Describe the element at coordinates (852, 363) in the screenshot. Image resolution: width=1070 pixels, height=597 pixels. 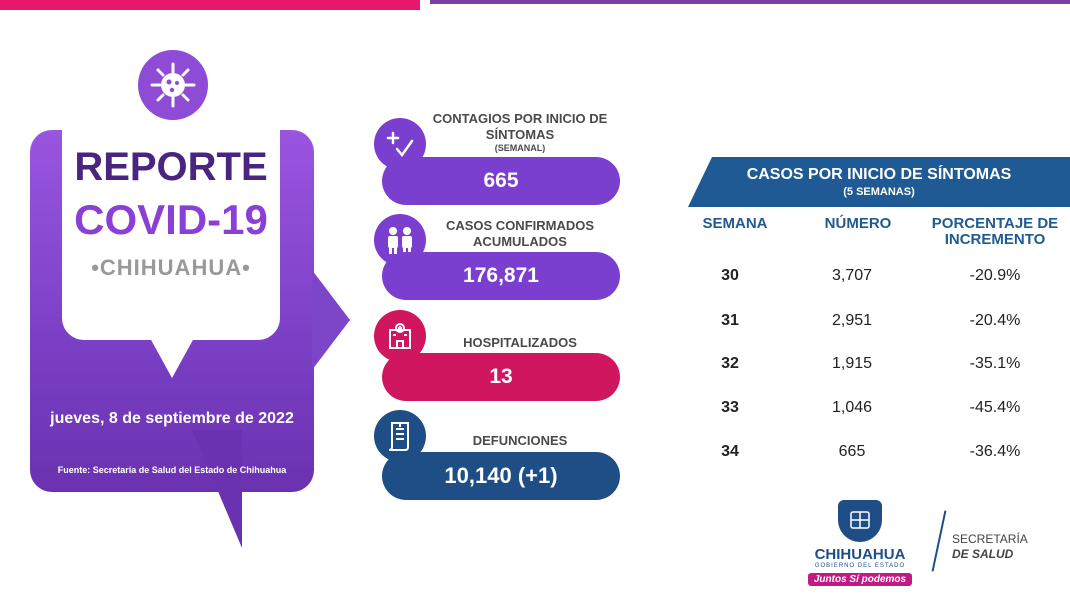
I see `cell-numero: 1,915` at that location.